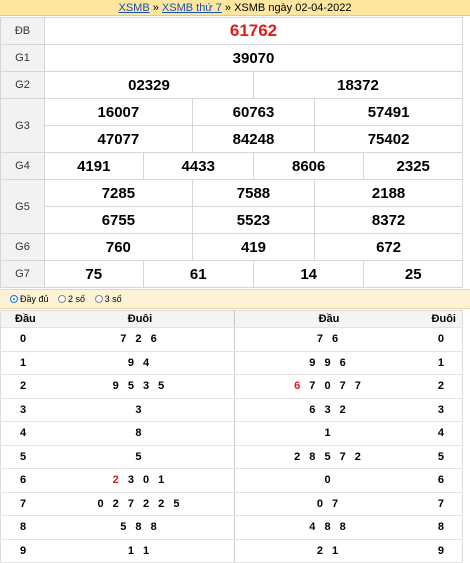 This screenshot has width=470, height=563. I want to click on option-full: Đầy đủ, so click(29, 299).